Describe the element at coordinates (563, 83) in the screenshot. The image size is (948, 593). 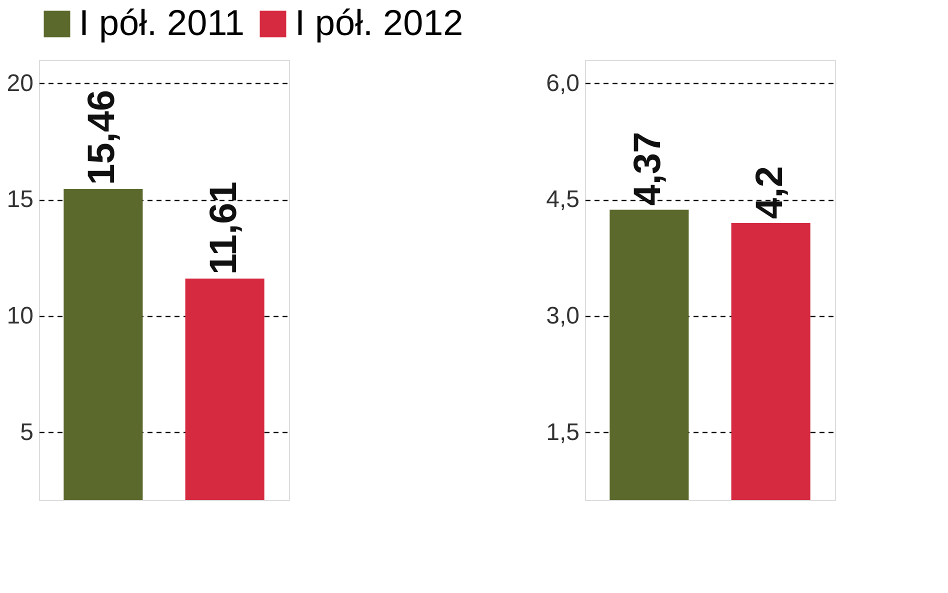
I see `y-tick-label: 6,0` at that location.